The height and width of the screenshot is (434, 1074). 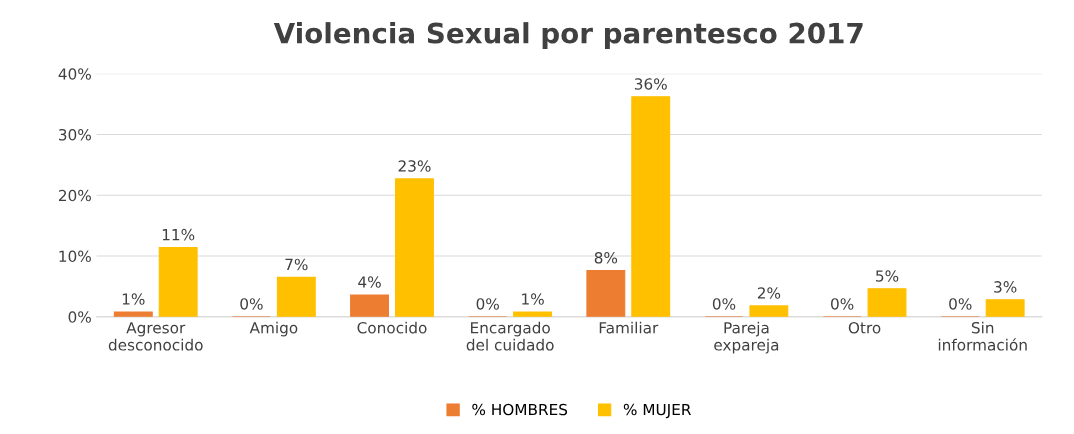 I want to click on chart-title: Violencia Sexual por parentesco 2017, so click(x=568, y=35).